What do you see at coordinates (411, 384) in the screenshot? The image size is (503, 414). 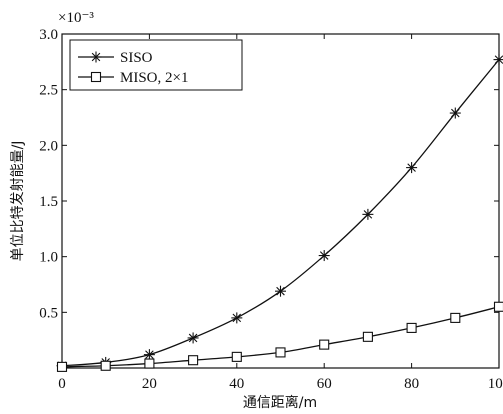 I see `x-tick-label: 80` at bounding box center [411, 384].